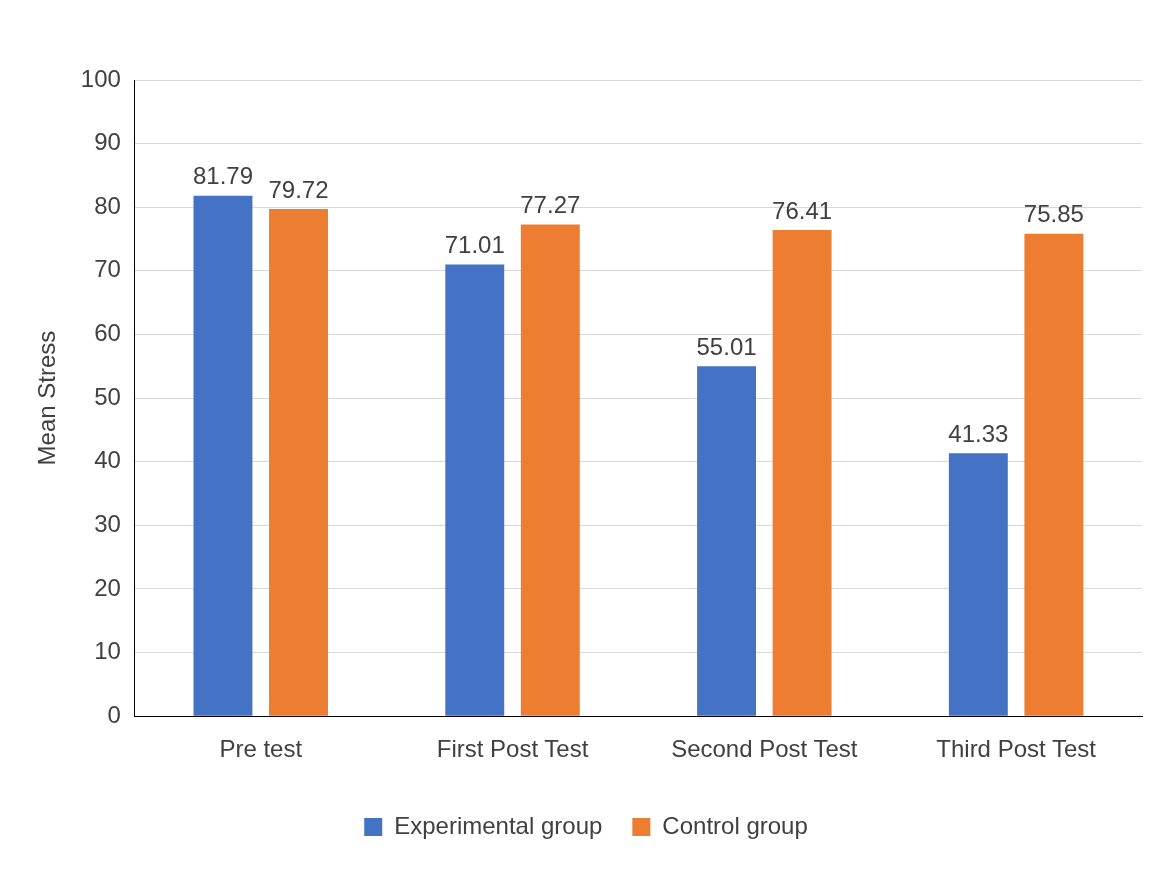 The image size is (1168, 869). I want to click on data-label: 76.41, so click(802, 210).